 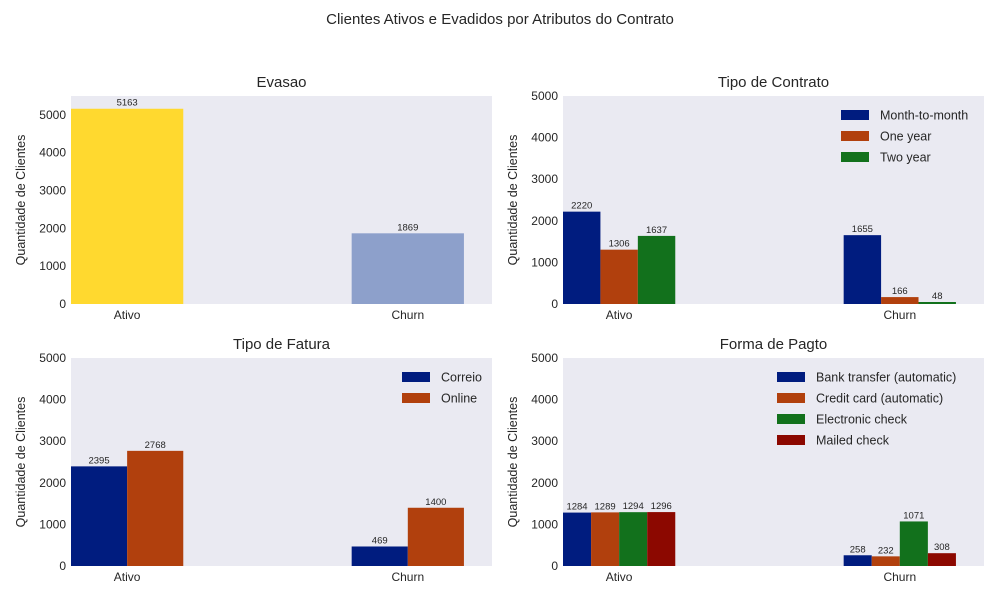 What do you see at coordinates (633, 506) in the screenshot?
I see `bar-value-label: 1294` at bounding box center [633, 506].